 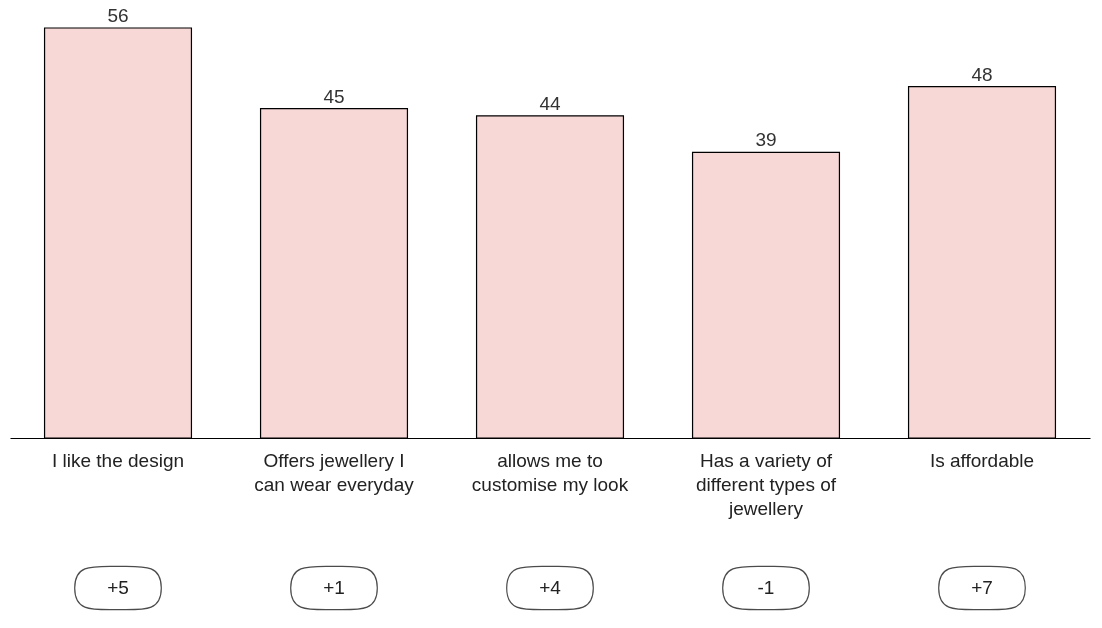 I want to click on text: +4, so click(x=550, y=587).